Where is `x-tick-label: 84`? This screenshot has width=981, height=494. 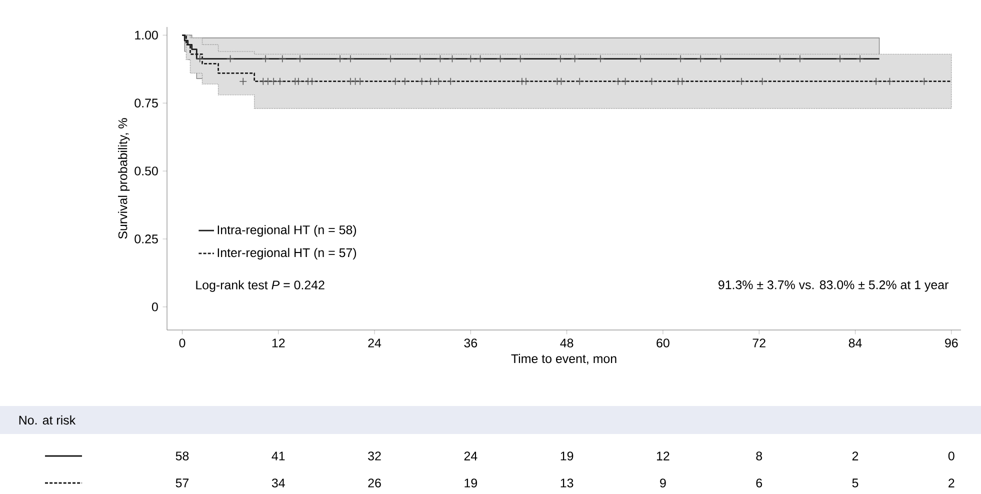
x-tick-label: 84 is located at coordinates (855, 343).